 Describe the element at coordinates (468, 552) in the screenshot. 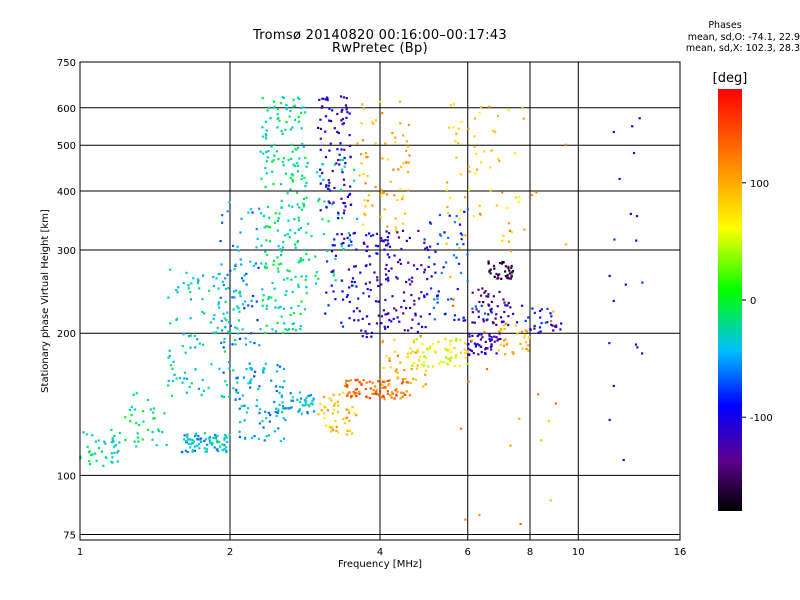

I see `x-tick-label: 6` at that location.